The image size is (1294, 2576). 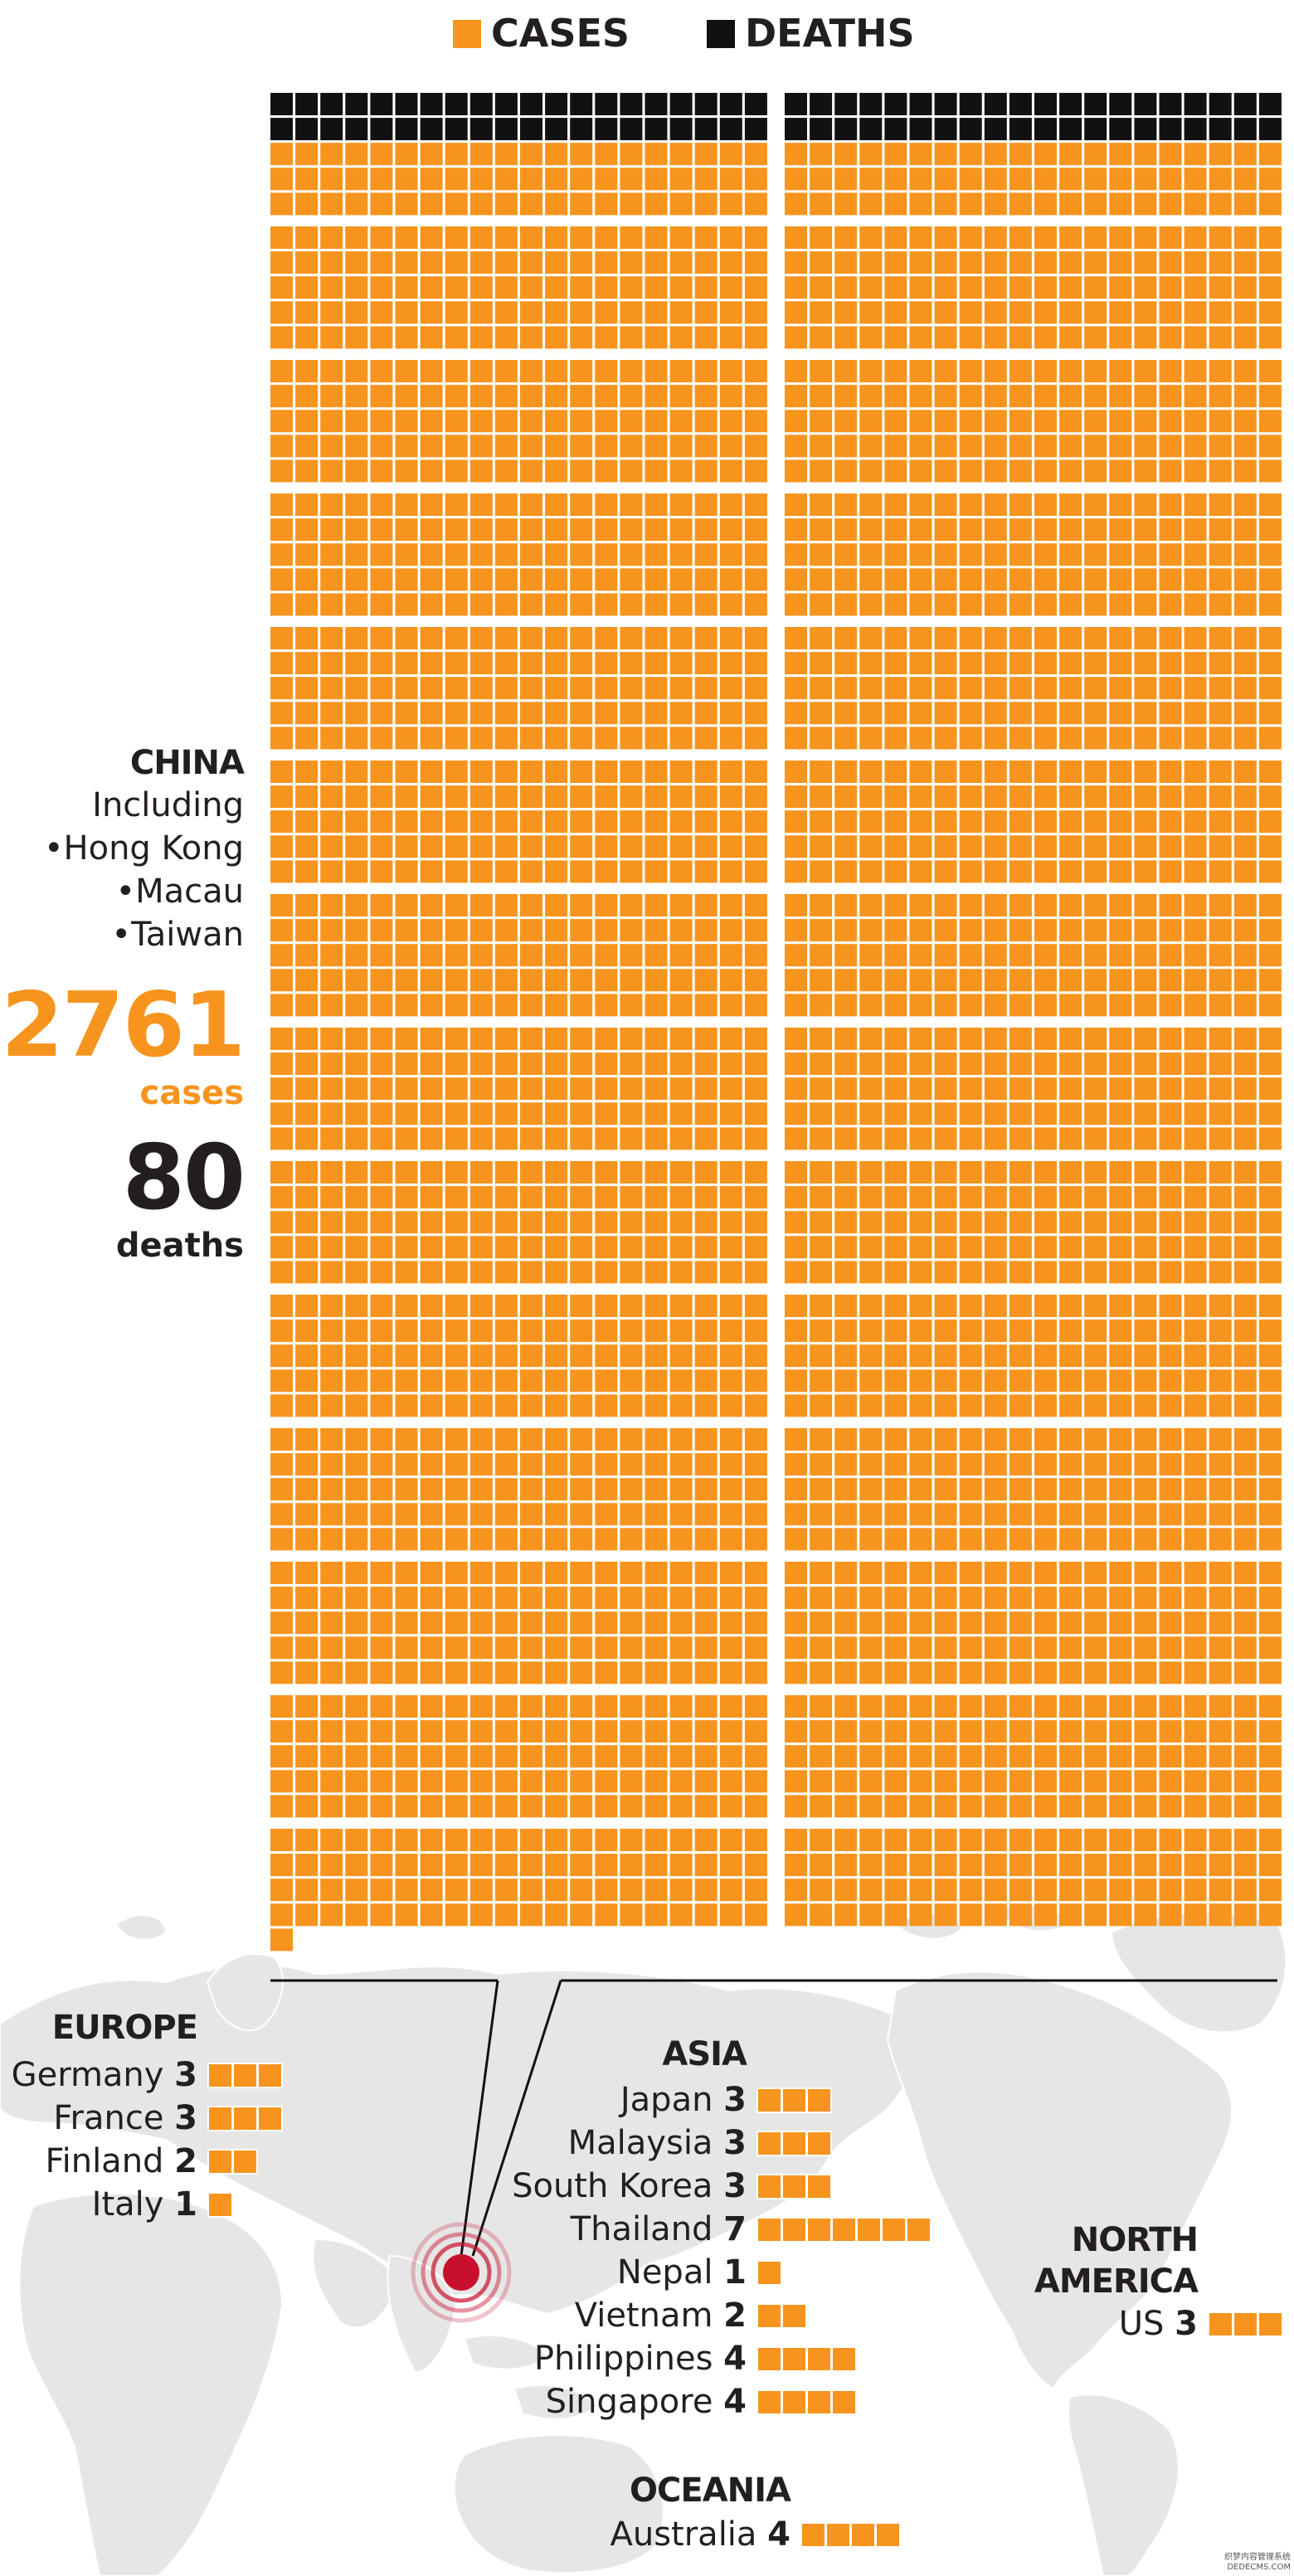 I want to click on death-square, so click(x=846, y=129).